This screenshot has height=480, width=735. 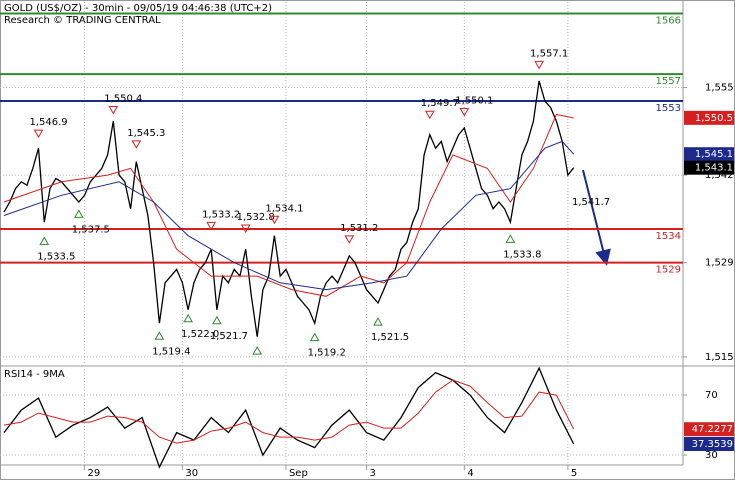 I want to click on pivot-high-label: 1,532.8, so click(x=256, y=217).